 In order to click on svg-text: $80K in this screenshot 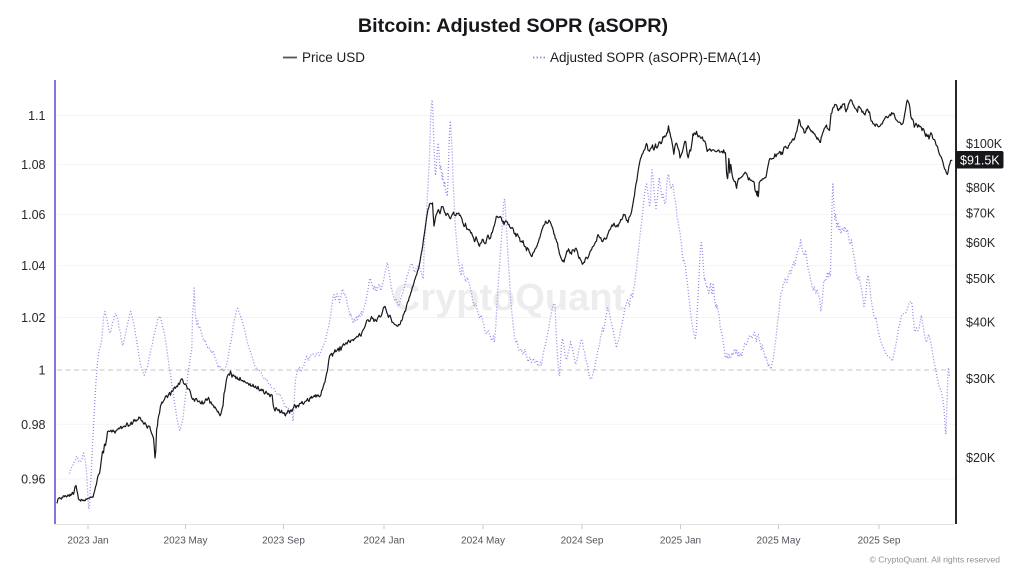, I will do `click(981, 188)`.